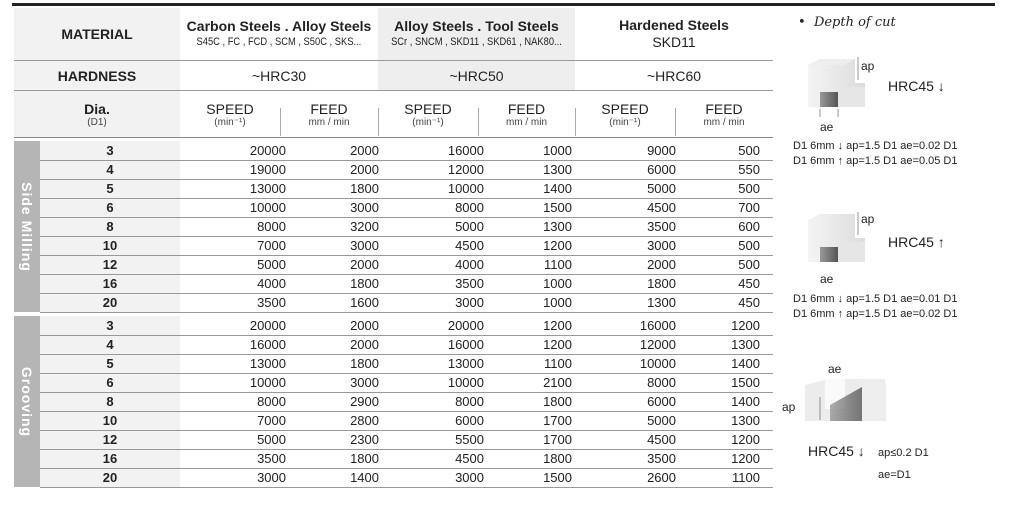 This screenshot has height=505, width=1015. Describe the element at coordinates (875, 161) in the screenshot. I see `condition-1b: D1 6mm ↑ ap=1.5 D1 ae=0.05 D1` at that location.